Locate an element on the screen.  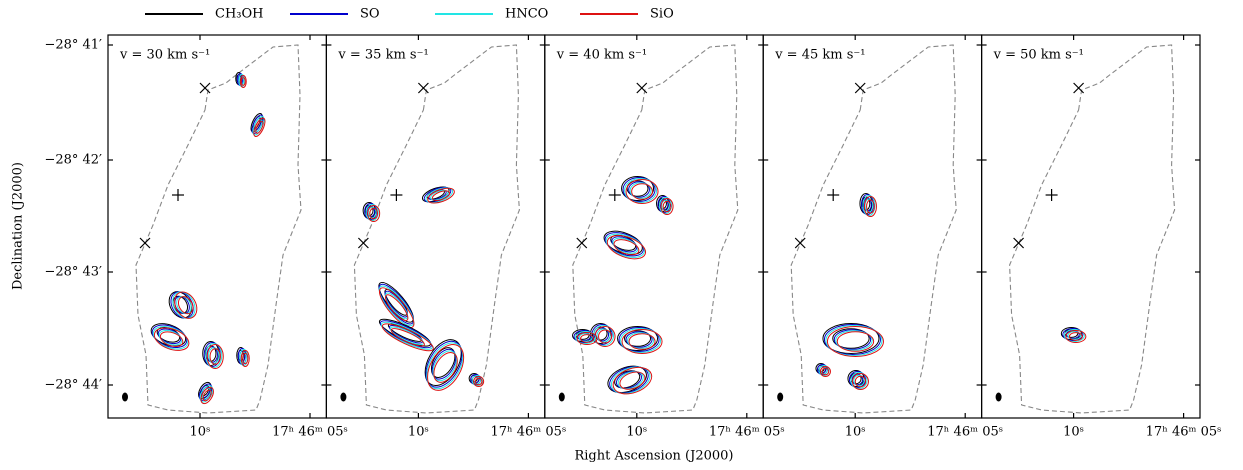
y-tick-label: −28° 42′ is located at coordinates (73, 160).